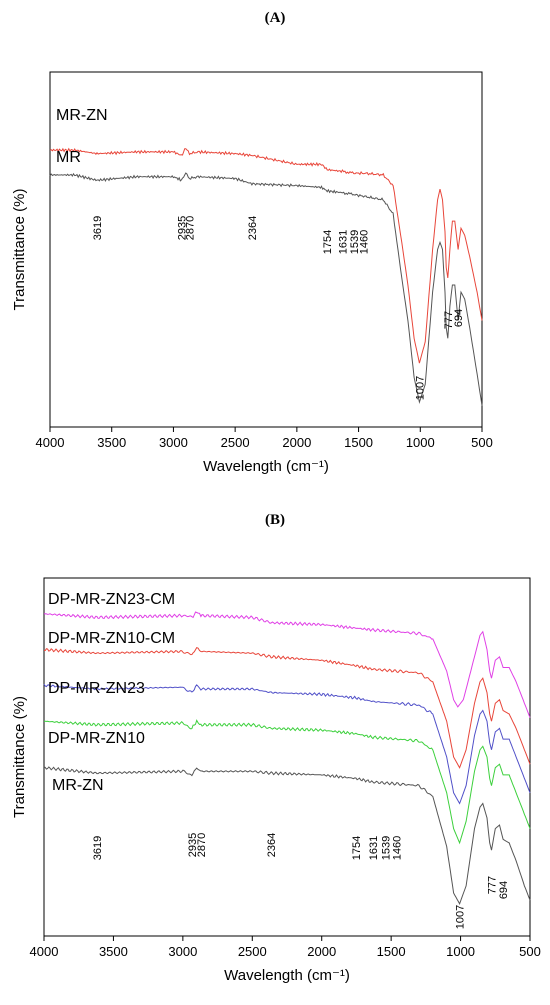 The height and width of the screenshot is (1005, 550). I want to click on panel-label-b: (B), so click(275, 520).